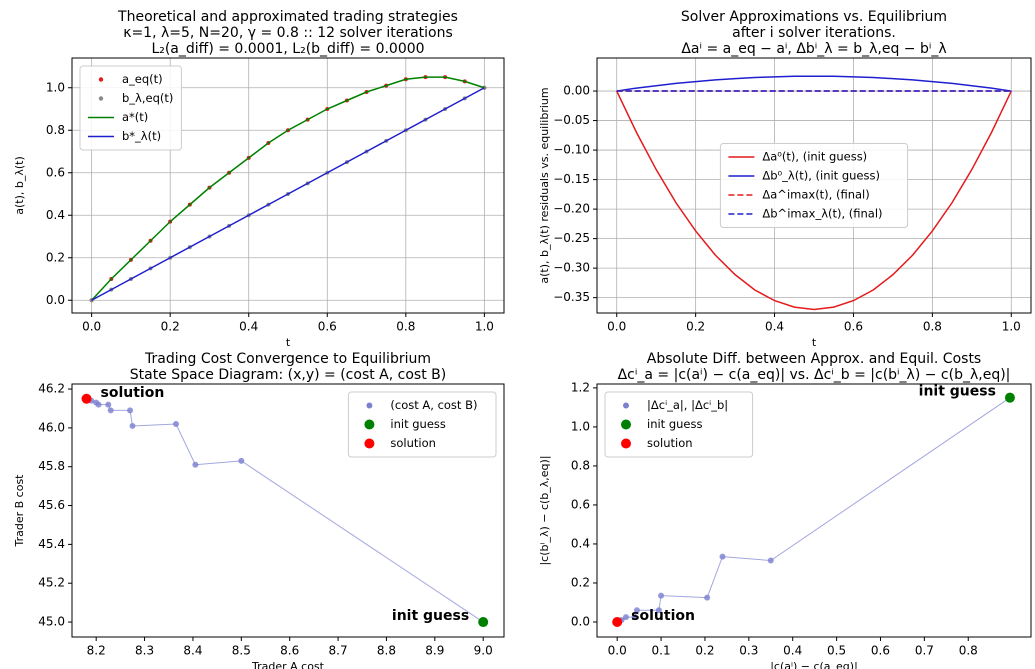 This screenshot has height=669, width=1035. What do you see at coordinates (544, 185) in the screenshot?
I see `y-axis-label: a(t), b_λ(t) residuals vs. equilibrium` at bounding box center [544, 185].